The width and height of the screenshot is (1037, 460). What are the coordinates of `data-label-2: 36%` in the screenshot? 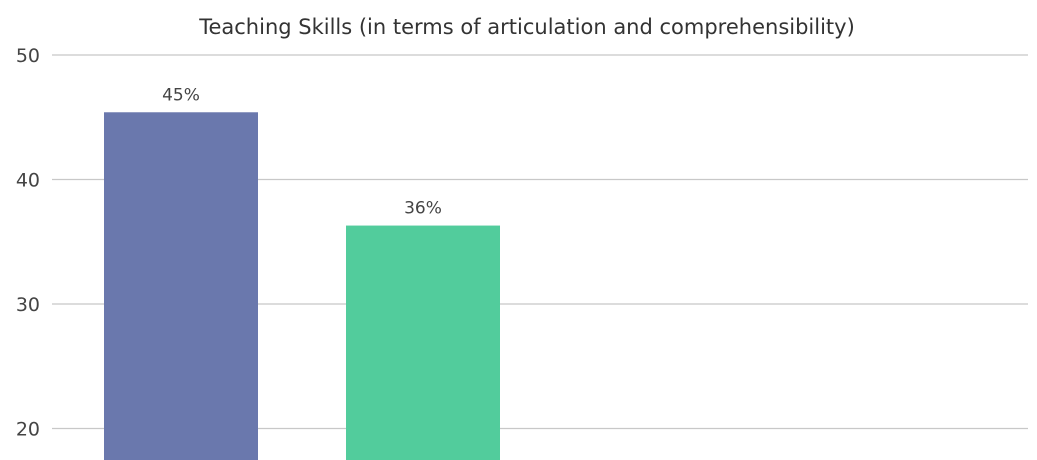 It's located at (423, 209).